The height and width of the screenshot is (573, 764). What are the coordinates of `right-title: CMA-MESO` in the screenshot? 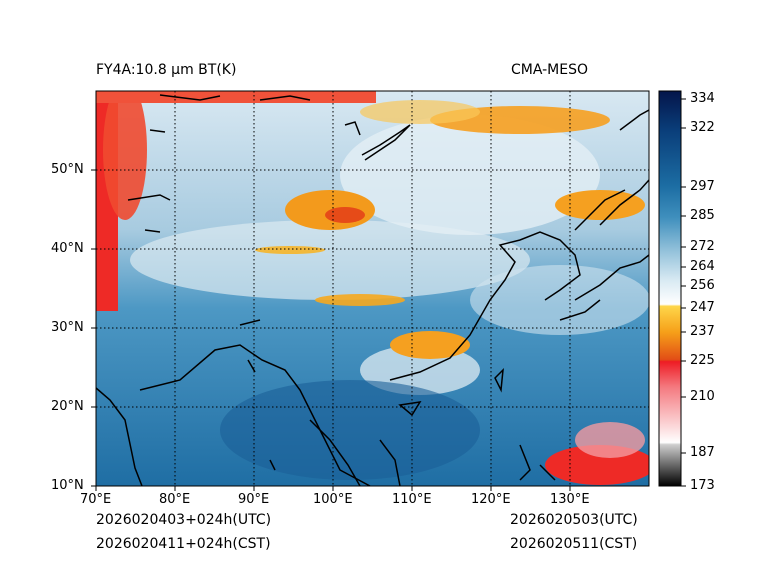 It's located at (550, 70).